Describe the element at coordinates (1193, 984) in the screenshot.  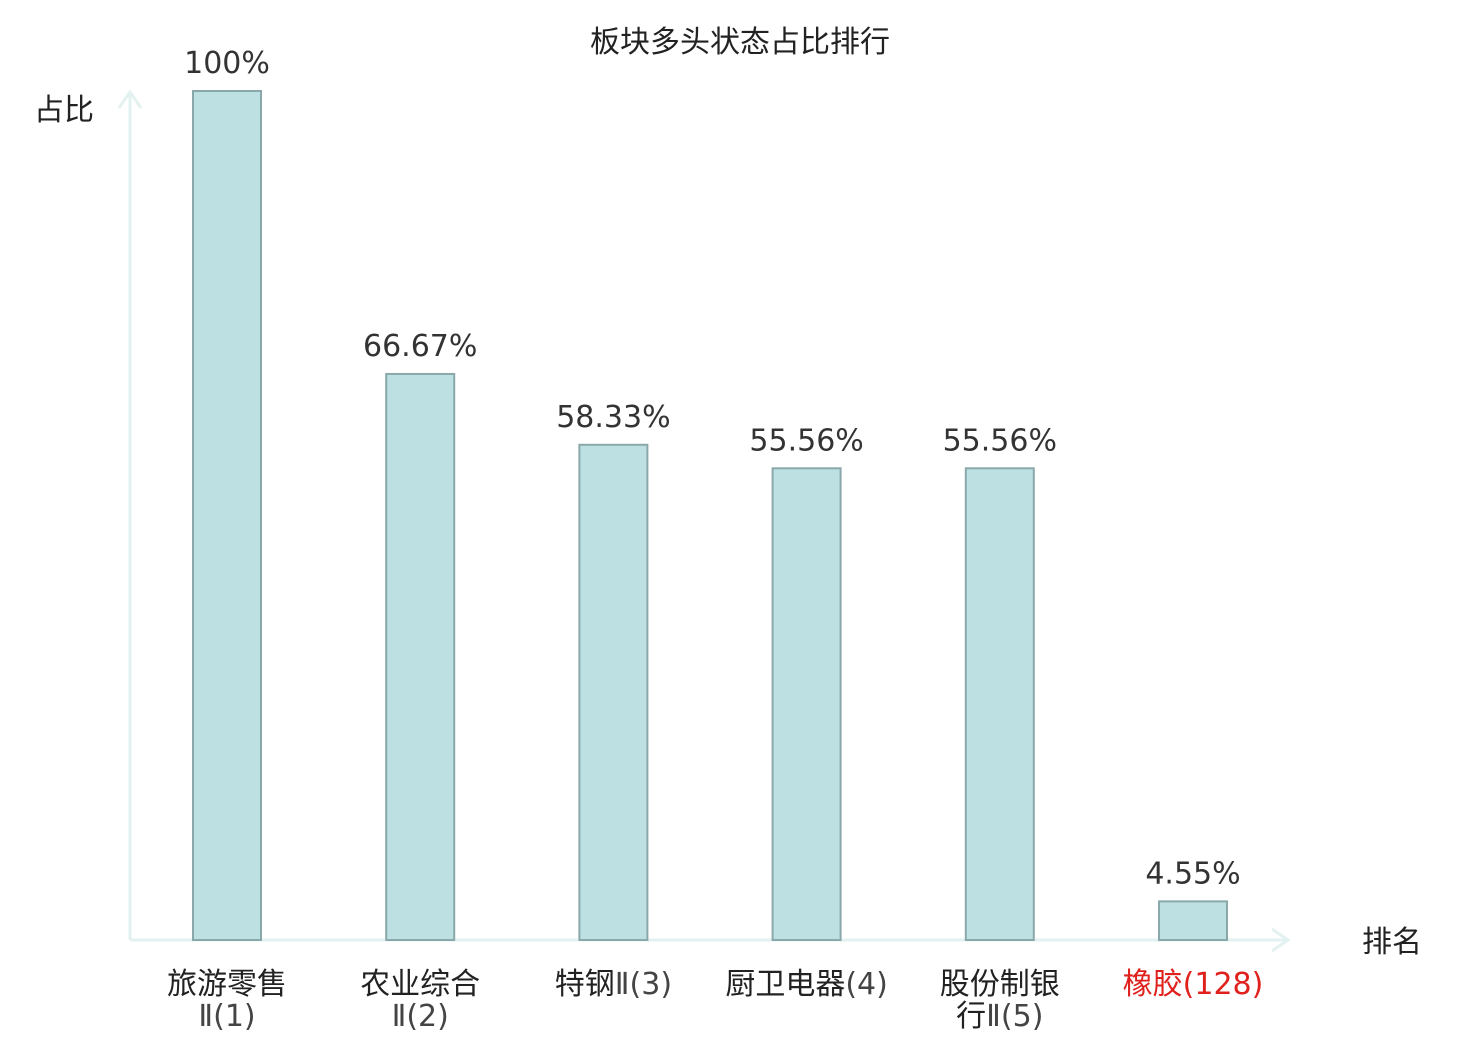
I see `x-tick-label: 橡胶(128)` at that location.